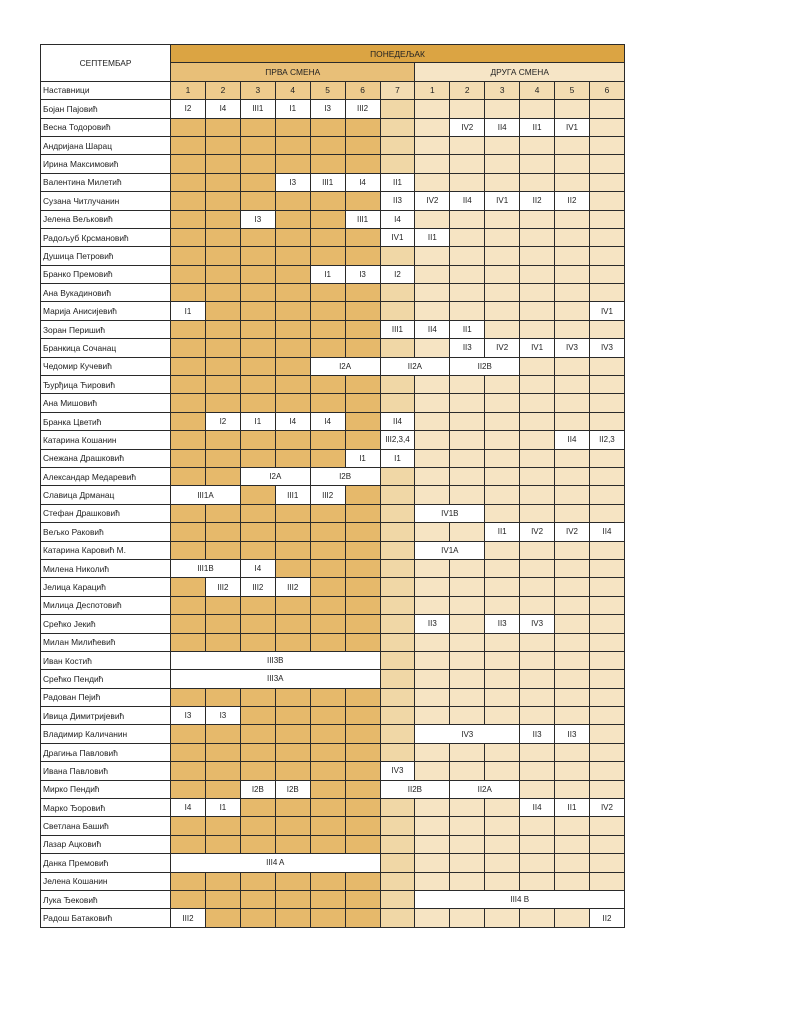 The image size is (791, 1024). I want to click on teacher-name: Лазар Ацковић, so click(105, 844).